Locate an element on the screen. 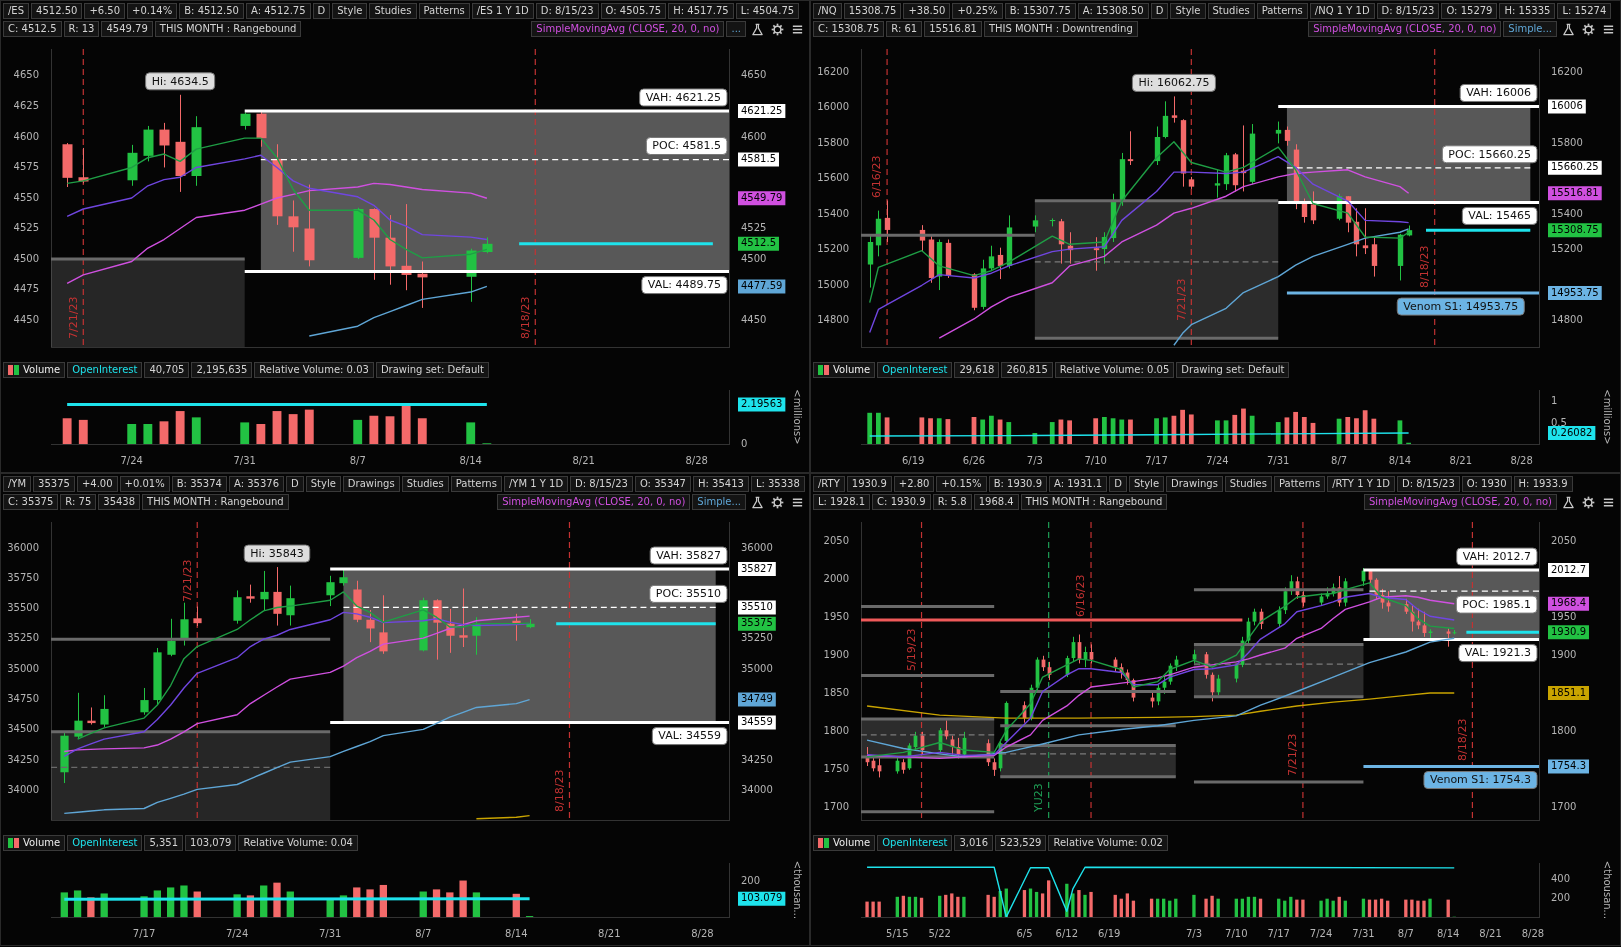  y-tick-label: 0.5 is located at coordinates (1559, 422).